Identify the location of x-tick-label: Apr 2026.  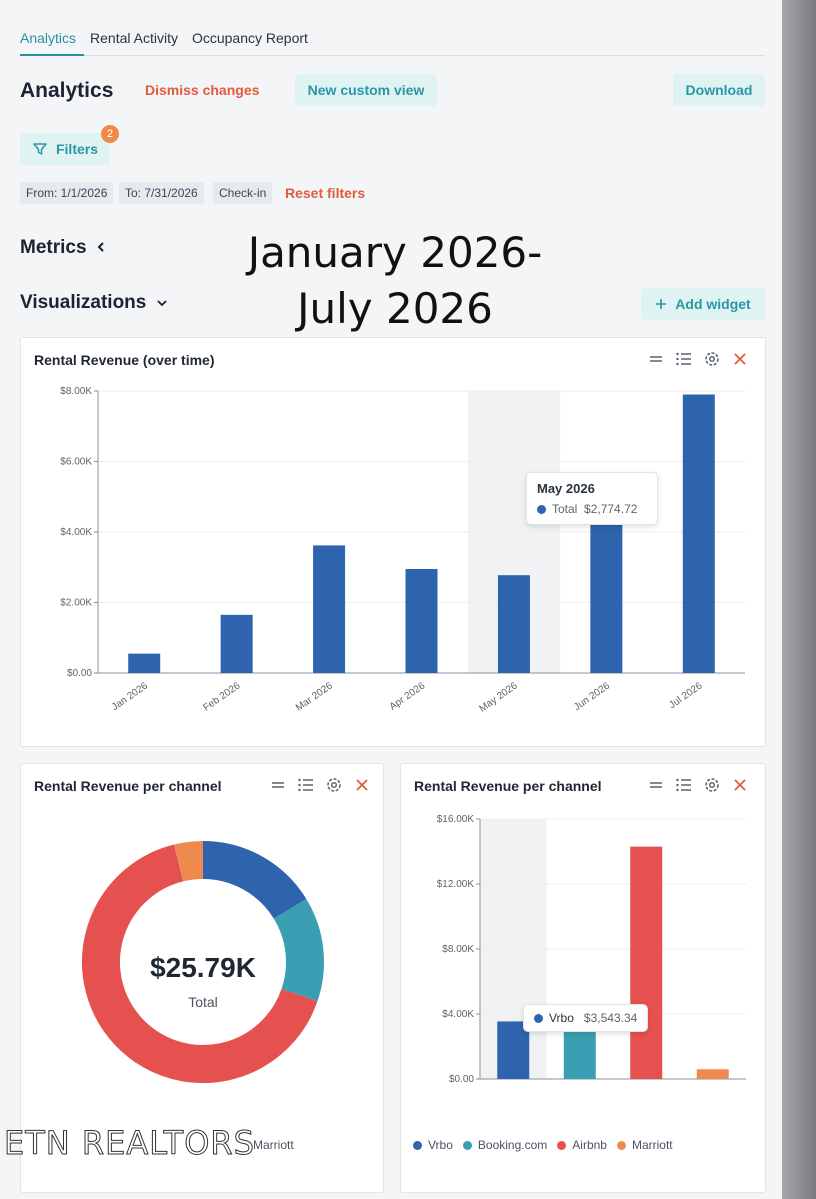
(408, 696).